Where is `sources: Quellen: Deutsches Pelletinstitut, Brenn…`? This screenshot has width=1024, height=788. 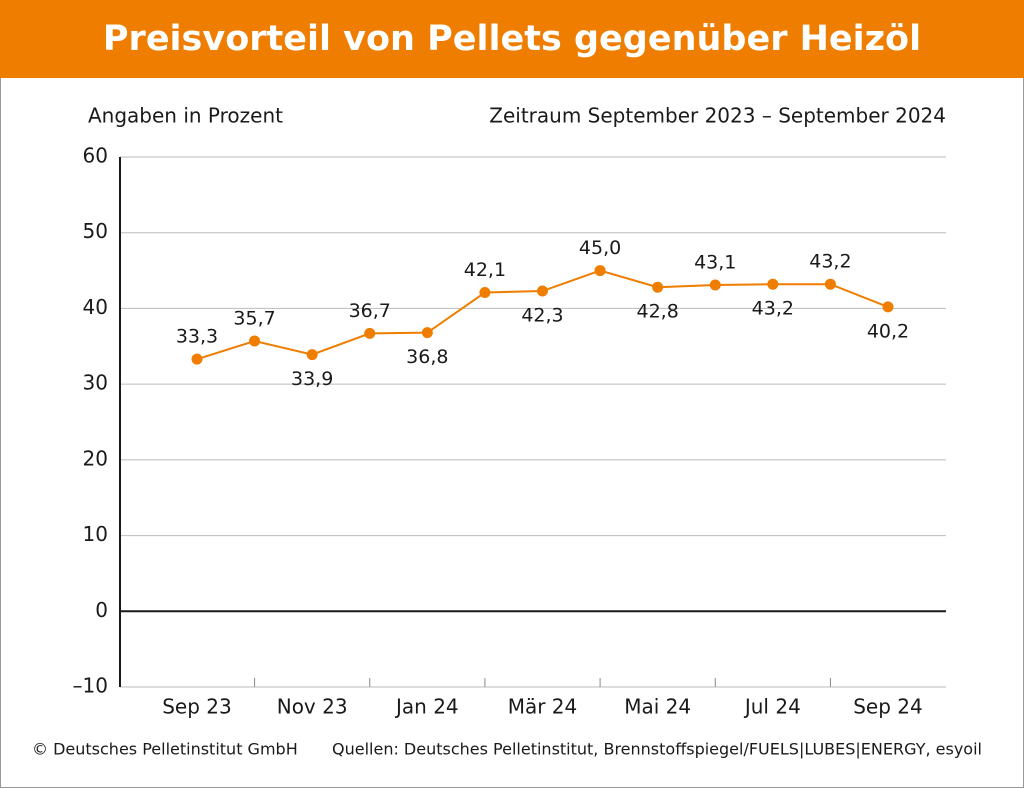
sources: Quellen: Deutsches Pelletinstitut, Brenn… is located at coordinates (657, 749).